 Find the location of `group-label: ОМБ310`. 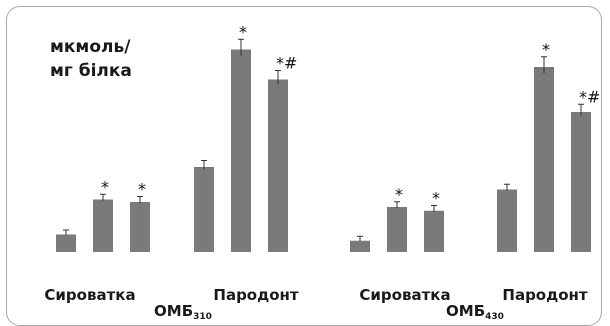

group-label: ОМБ310 is located at coordinates (183, 311).